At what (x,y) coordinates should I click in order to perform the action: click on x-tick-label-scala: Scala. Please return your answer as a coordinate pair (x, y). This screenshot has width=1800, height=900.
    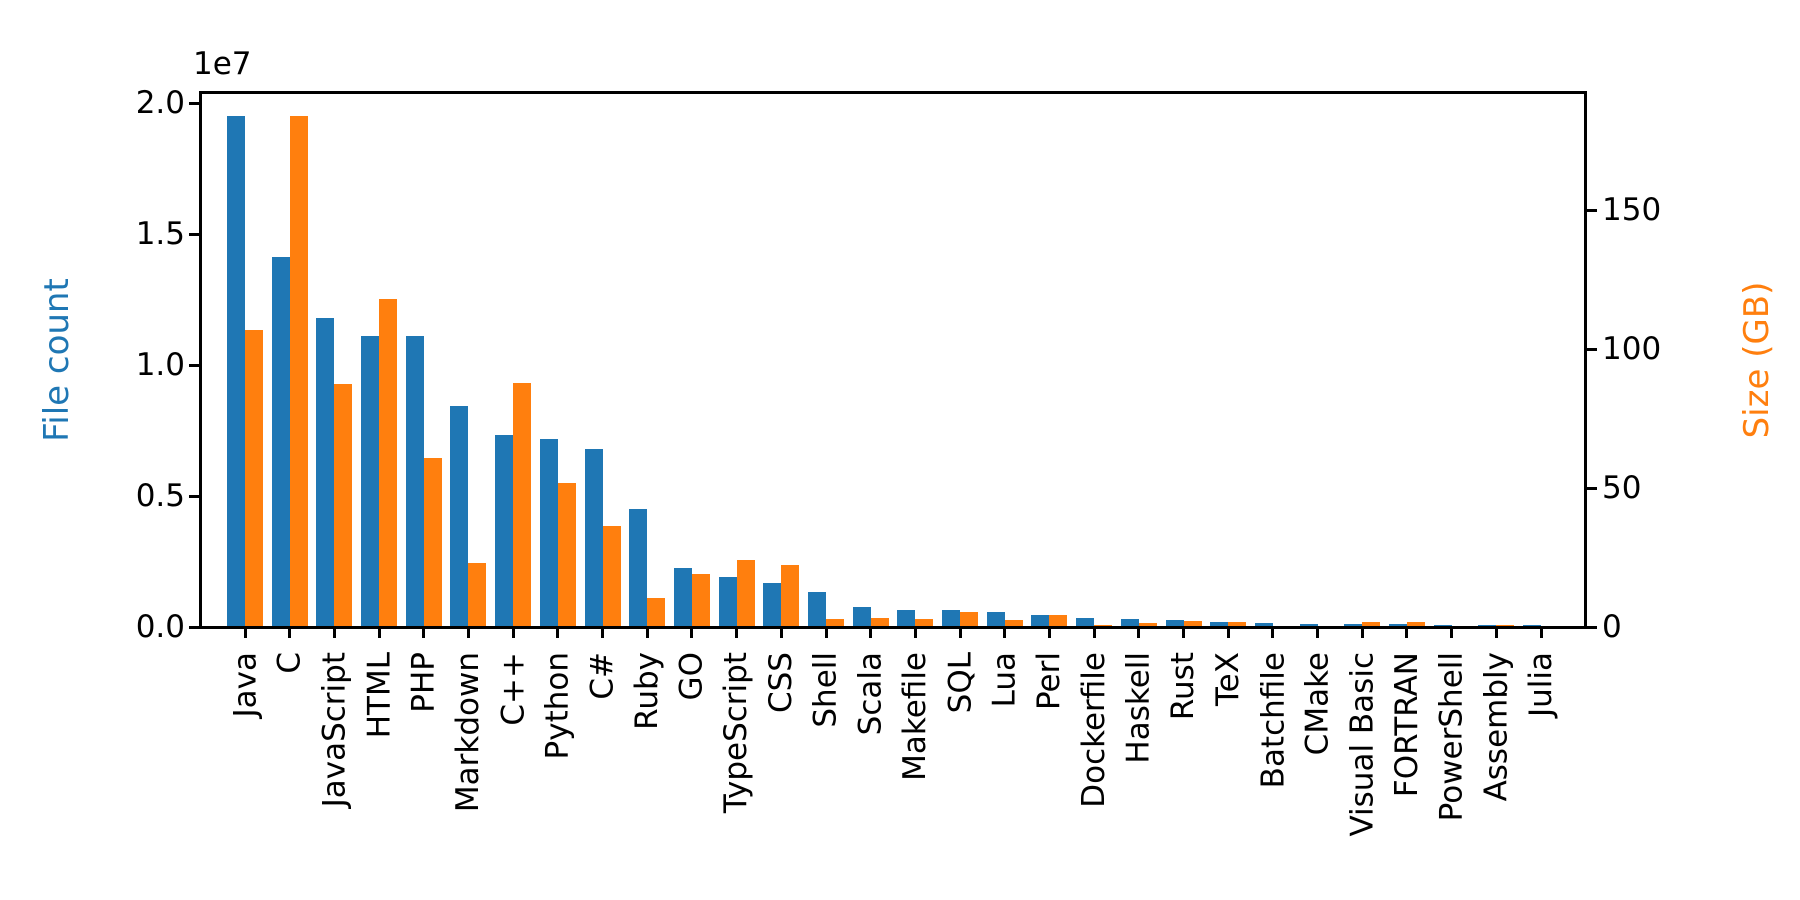
    Looking at the image, I should click on (870, 694).